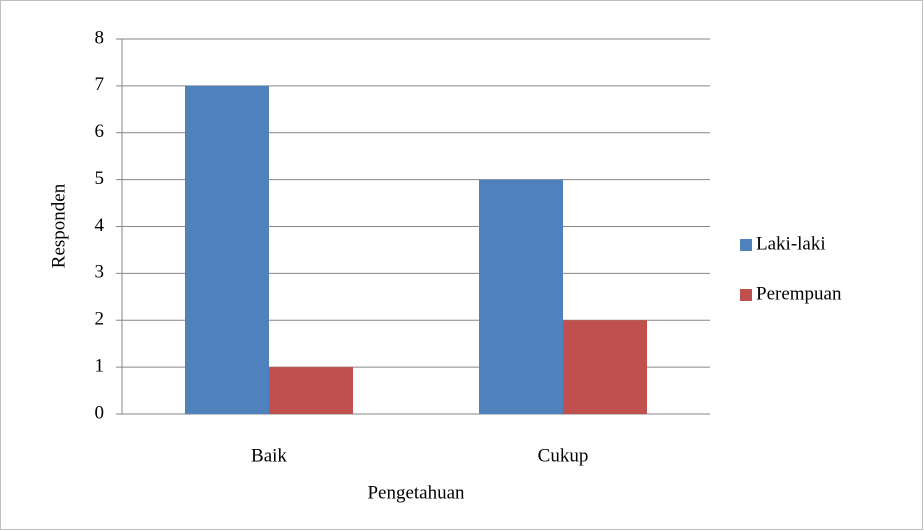 This screenshot has height=531, width=924. Describe the element at coordinates (100, 225) in the screenshot. I see `y-tick-label: 4` at that location.